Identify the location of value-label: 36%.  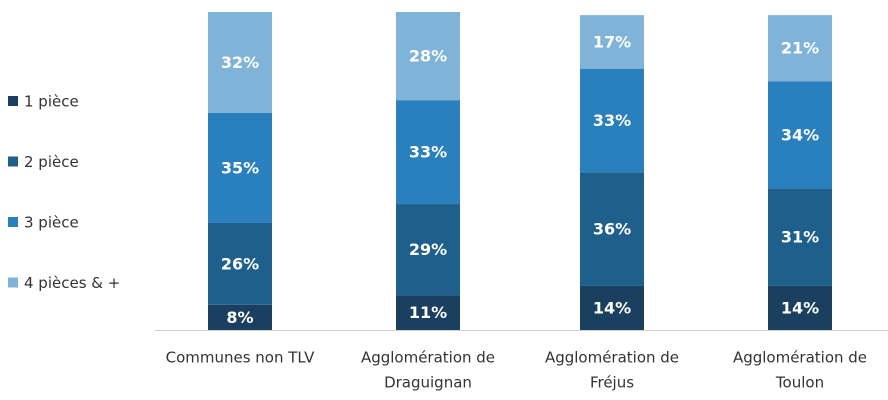
(612, 229).